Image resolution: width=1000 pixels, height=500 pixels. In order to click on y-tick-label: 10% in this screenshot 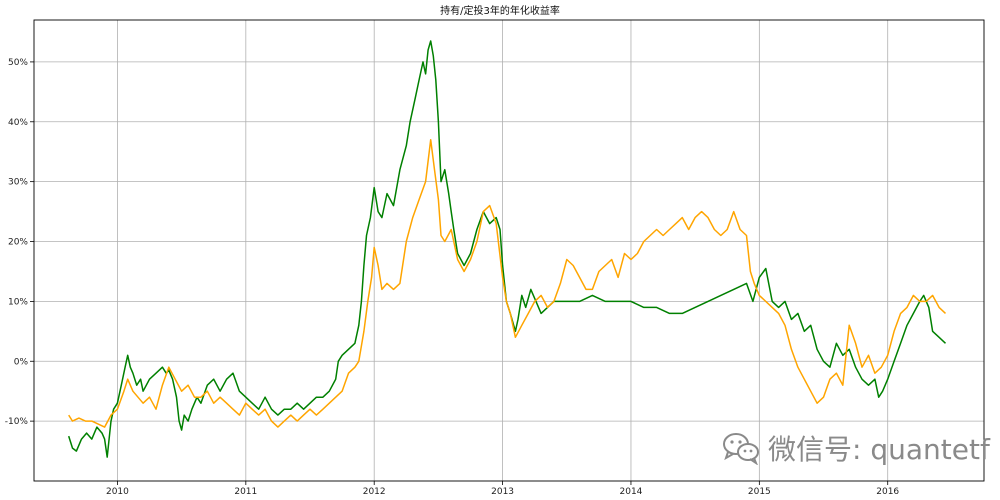, I will do `click(18, 302)`.